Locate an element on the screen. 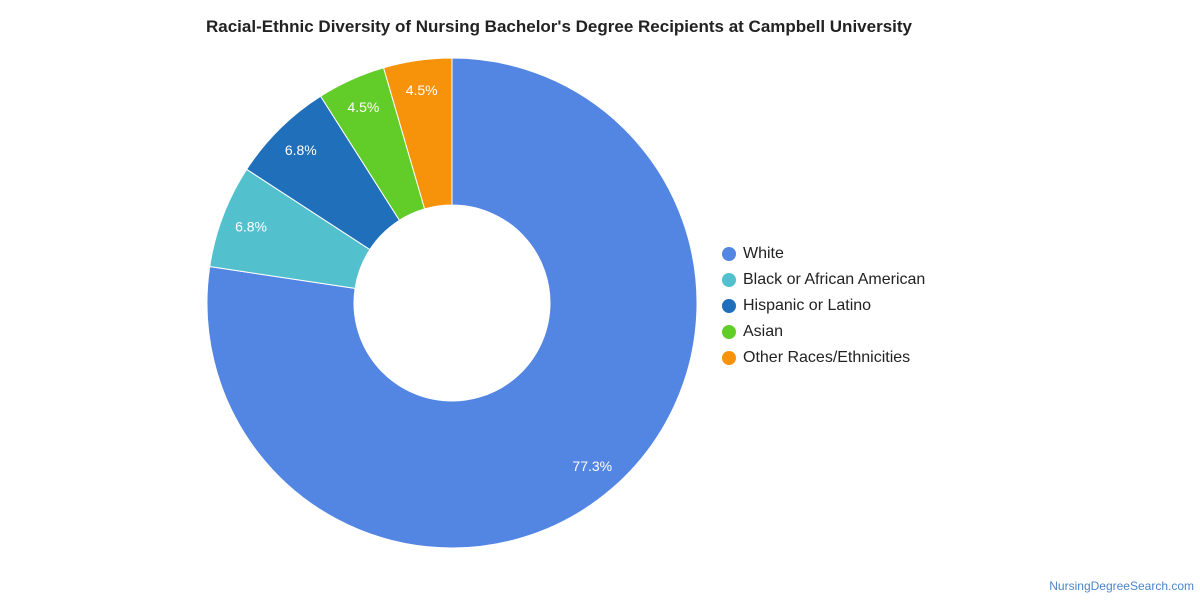  legend-label: Other Races/Ethnicities is located at coordinates (827, 357).